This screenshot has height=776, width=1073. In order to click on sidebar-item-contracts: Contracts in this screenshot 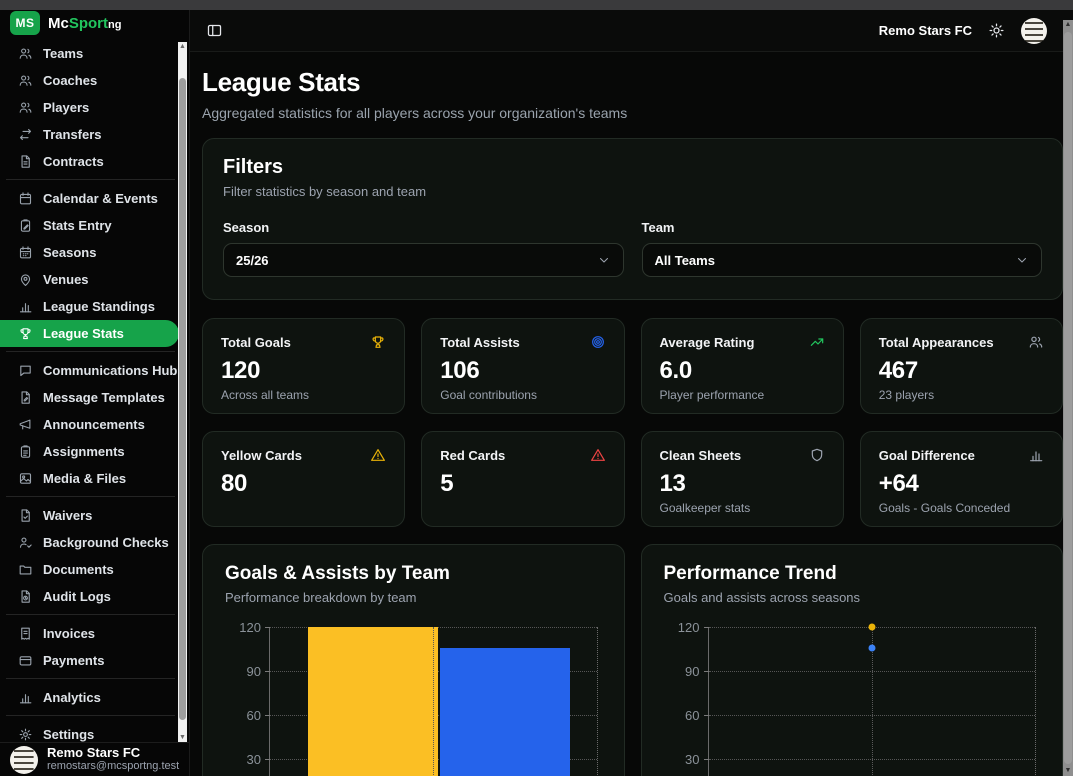, I will do `click(89, 161)`.